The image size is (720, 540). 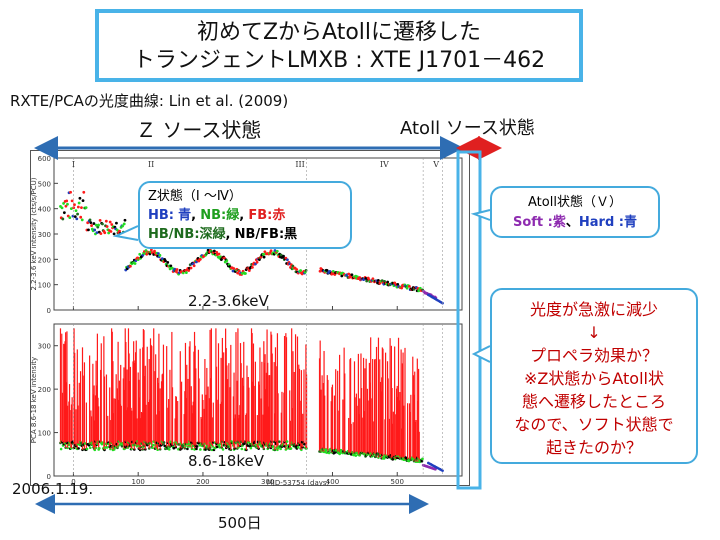 What do you see at coordinates (559, 222) in the screenshot?
I see `soft-color: 紫` at bounding box center [559, 222].